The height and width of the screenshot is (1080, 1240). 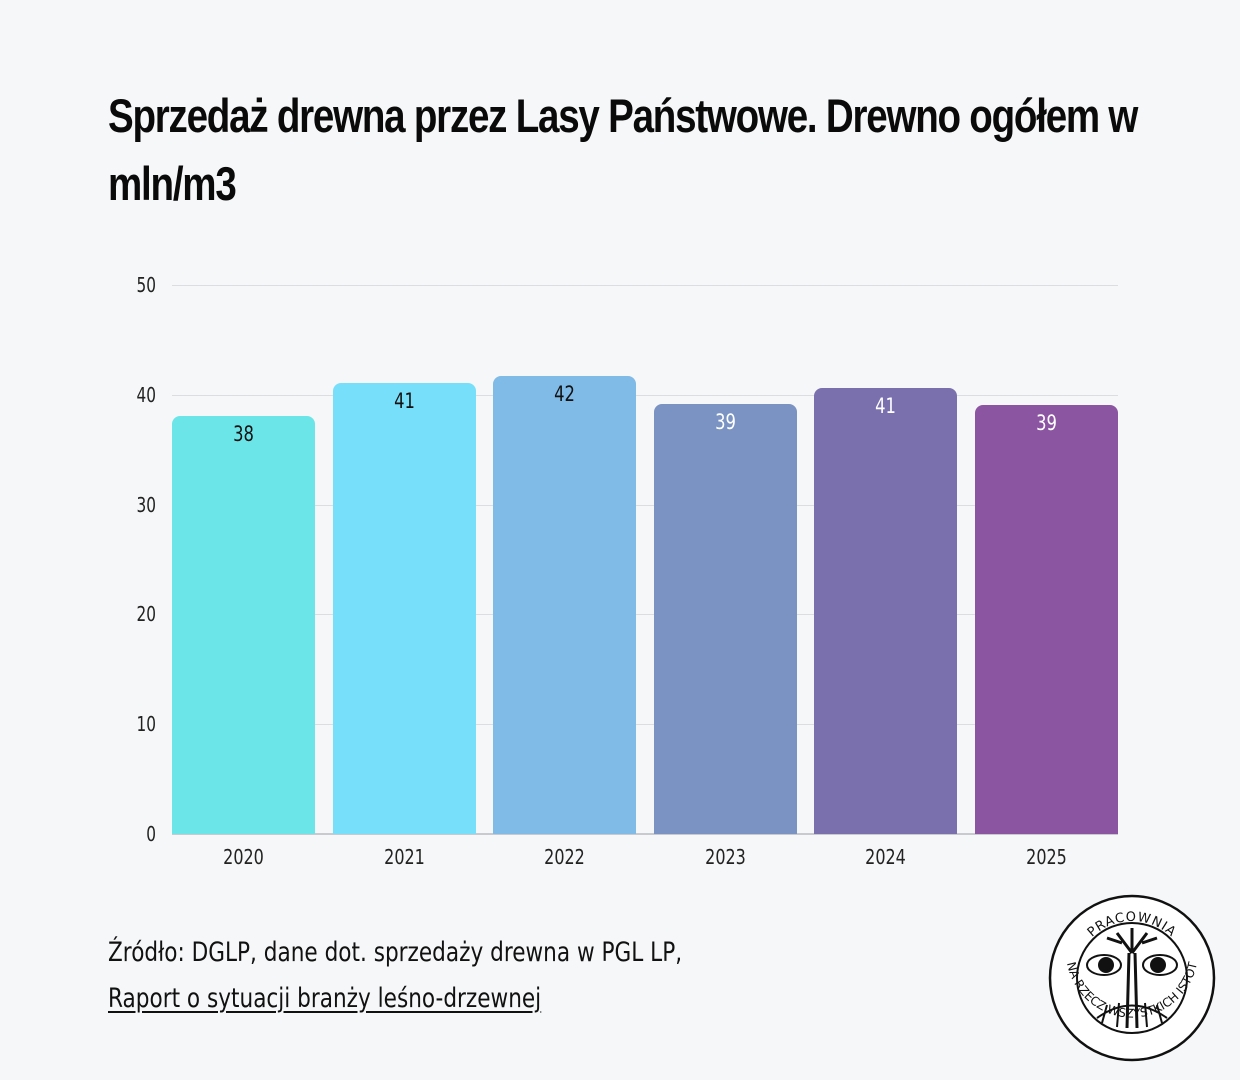 What do you see at coordinates (151, 834) in the screenshot?
I see `y-tick-label: 0` at bounding box center [151, 834].